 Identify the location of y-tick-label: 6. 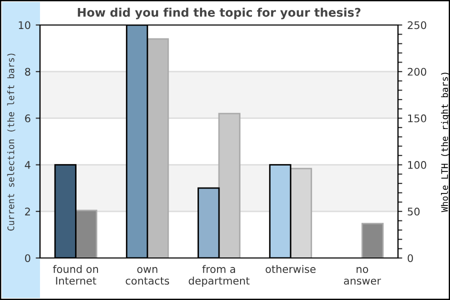
(27, 118).